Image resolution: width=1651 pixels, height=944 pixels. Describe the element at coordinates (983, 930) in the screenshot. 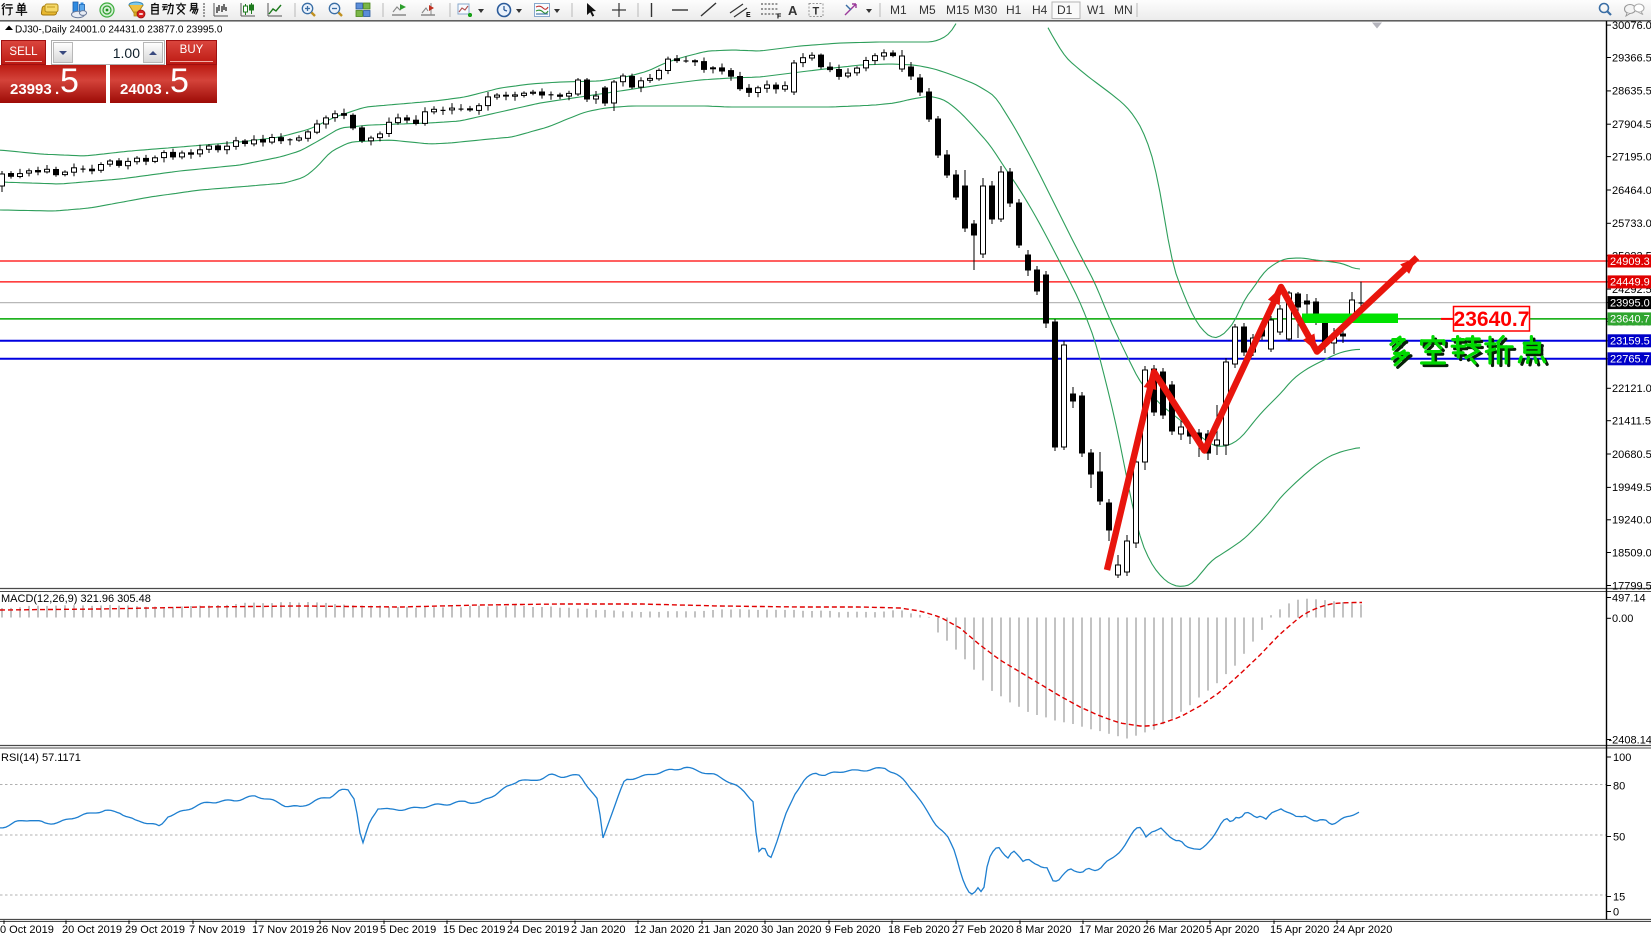

I see `svg-text: 27 Feb 2020` at that location.